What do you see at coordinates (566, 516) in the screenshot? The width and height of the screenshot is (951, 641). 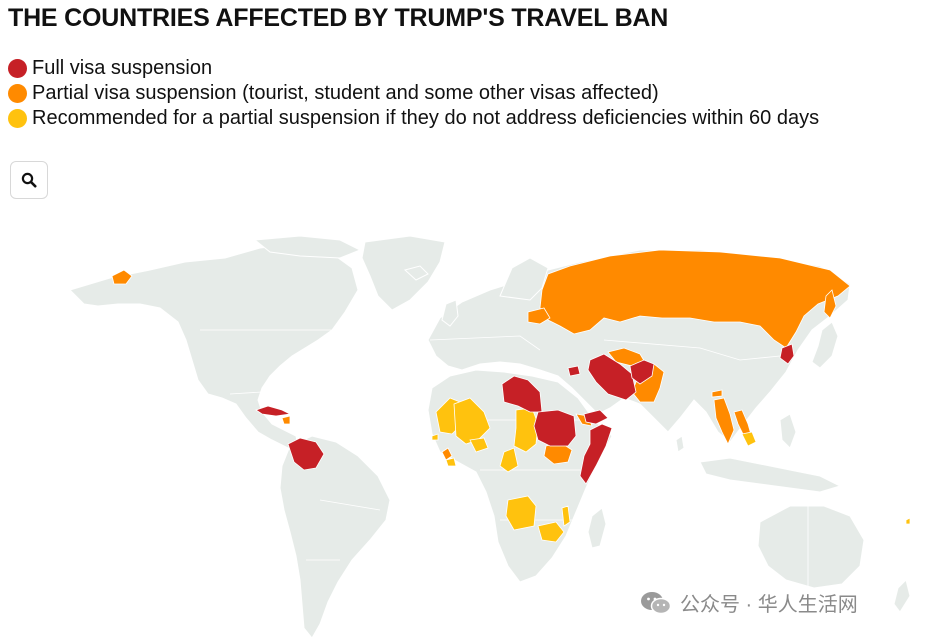 I see `country-malawi` at bounding box center [566, 516].